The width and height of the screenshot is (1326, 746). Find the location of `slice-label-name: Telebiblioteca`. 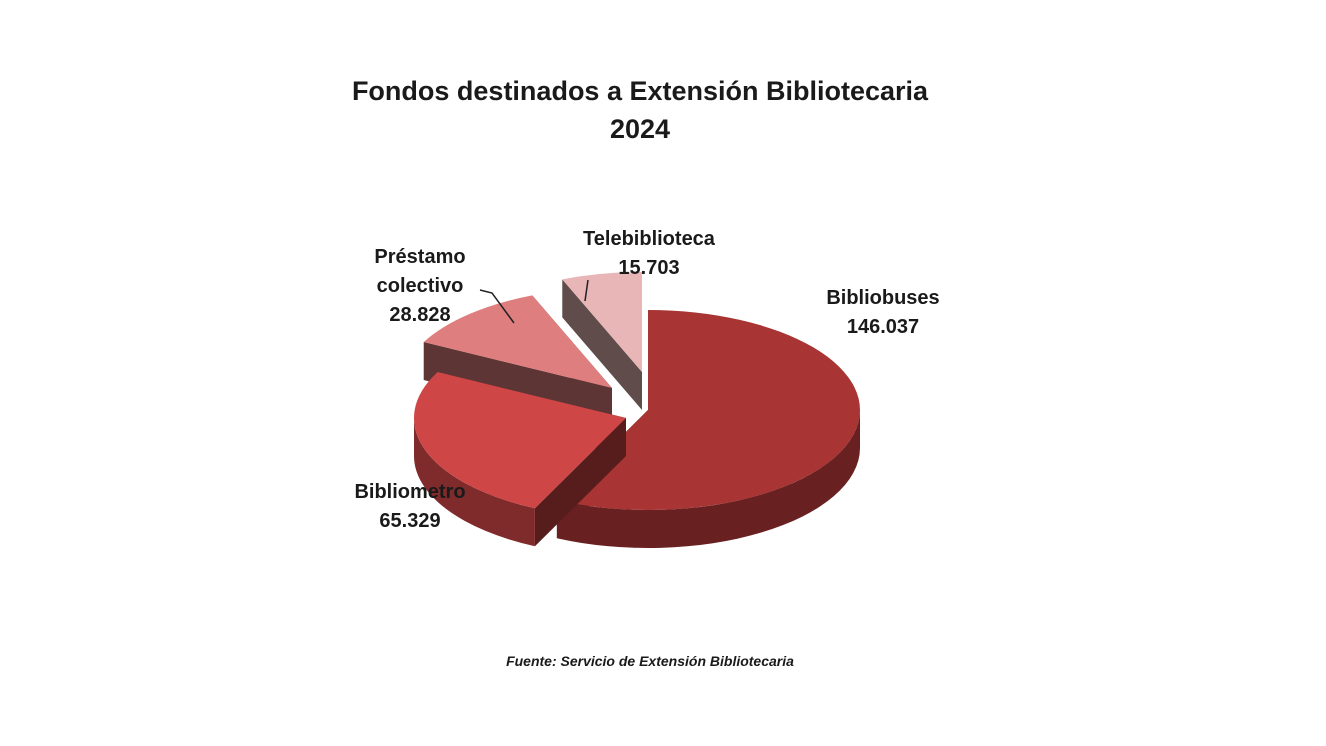

slice-label-name: Telebiblioteca is located at coordinates (649, 239).